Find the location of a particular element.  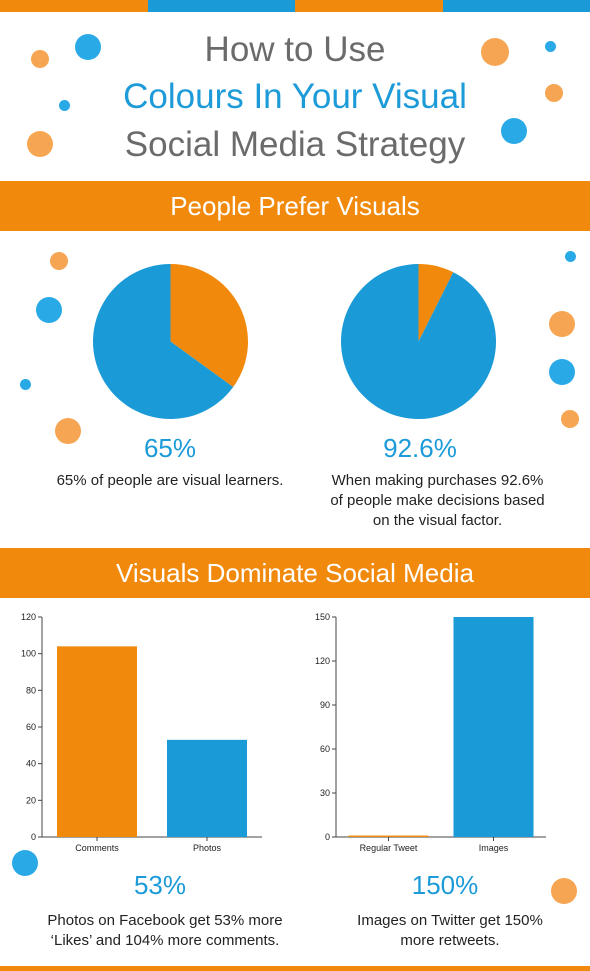

title-line-3: Social Media Strategy is located at coordinates (295, 144).